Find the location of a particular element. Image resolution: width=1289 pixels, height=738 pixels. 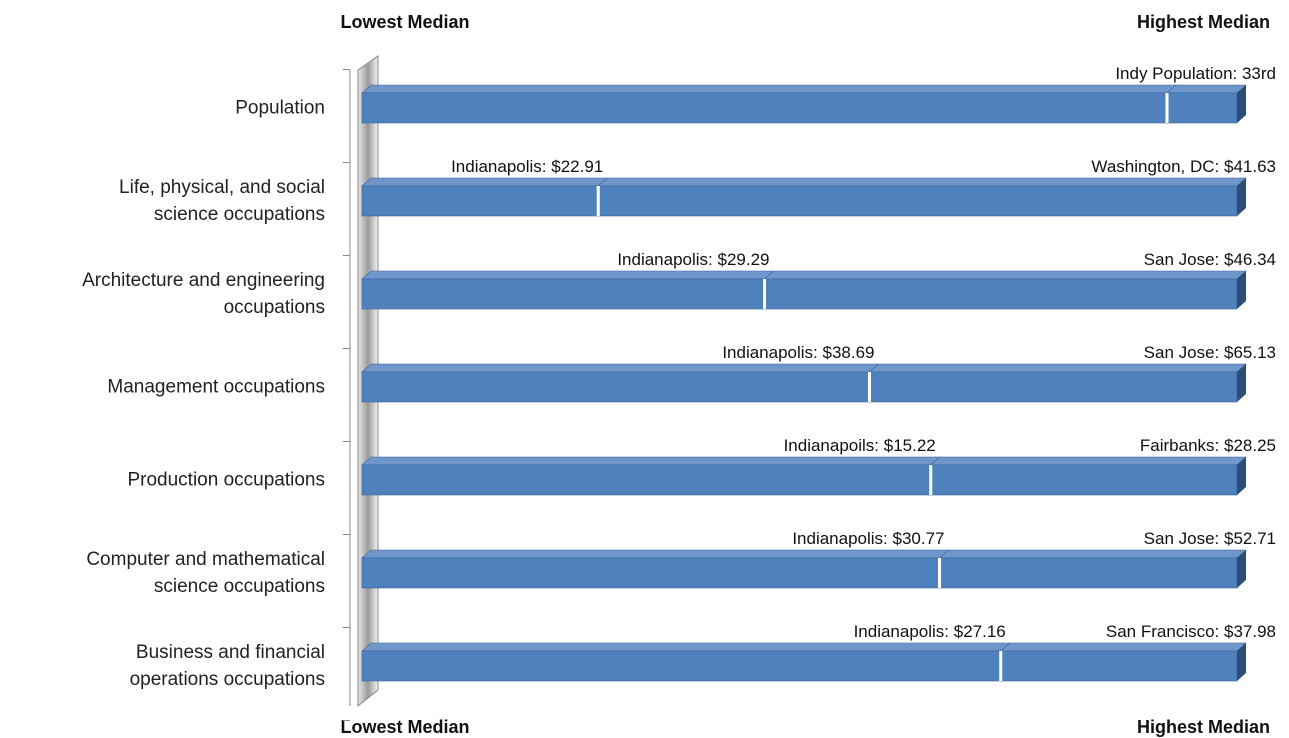

category-label: Production occupations is located at coordinates (226, 480).